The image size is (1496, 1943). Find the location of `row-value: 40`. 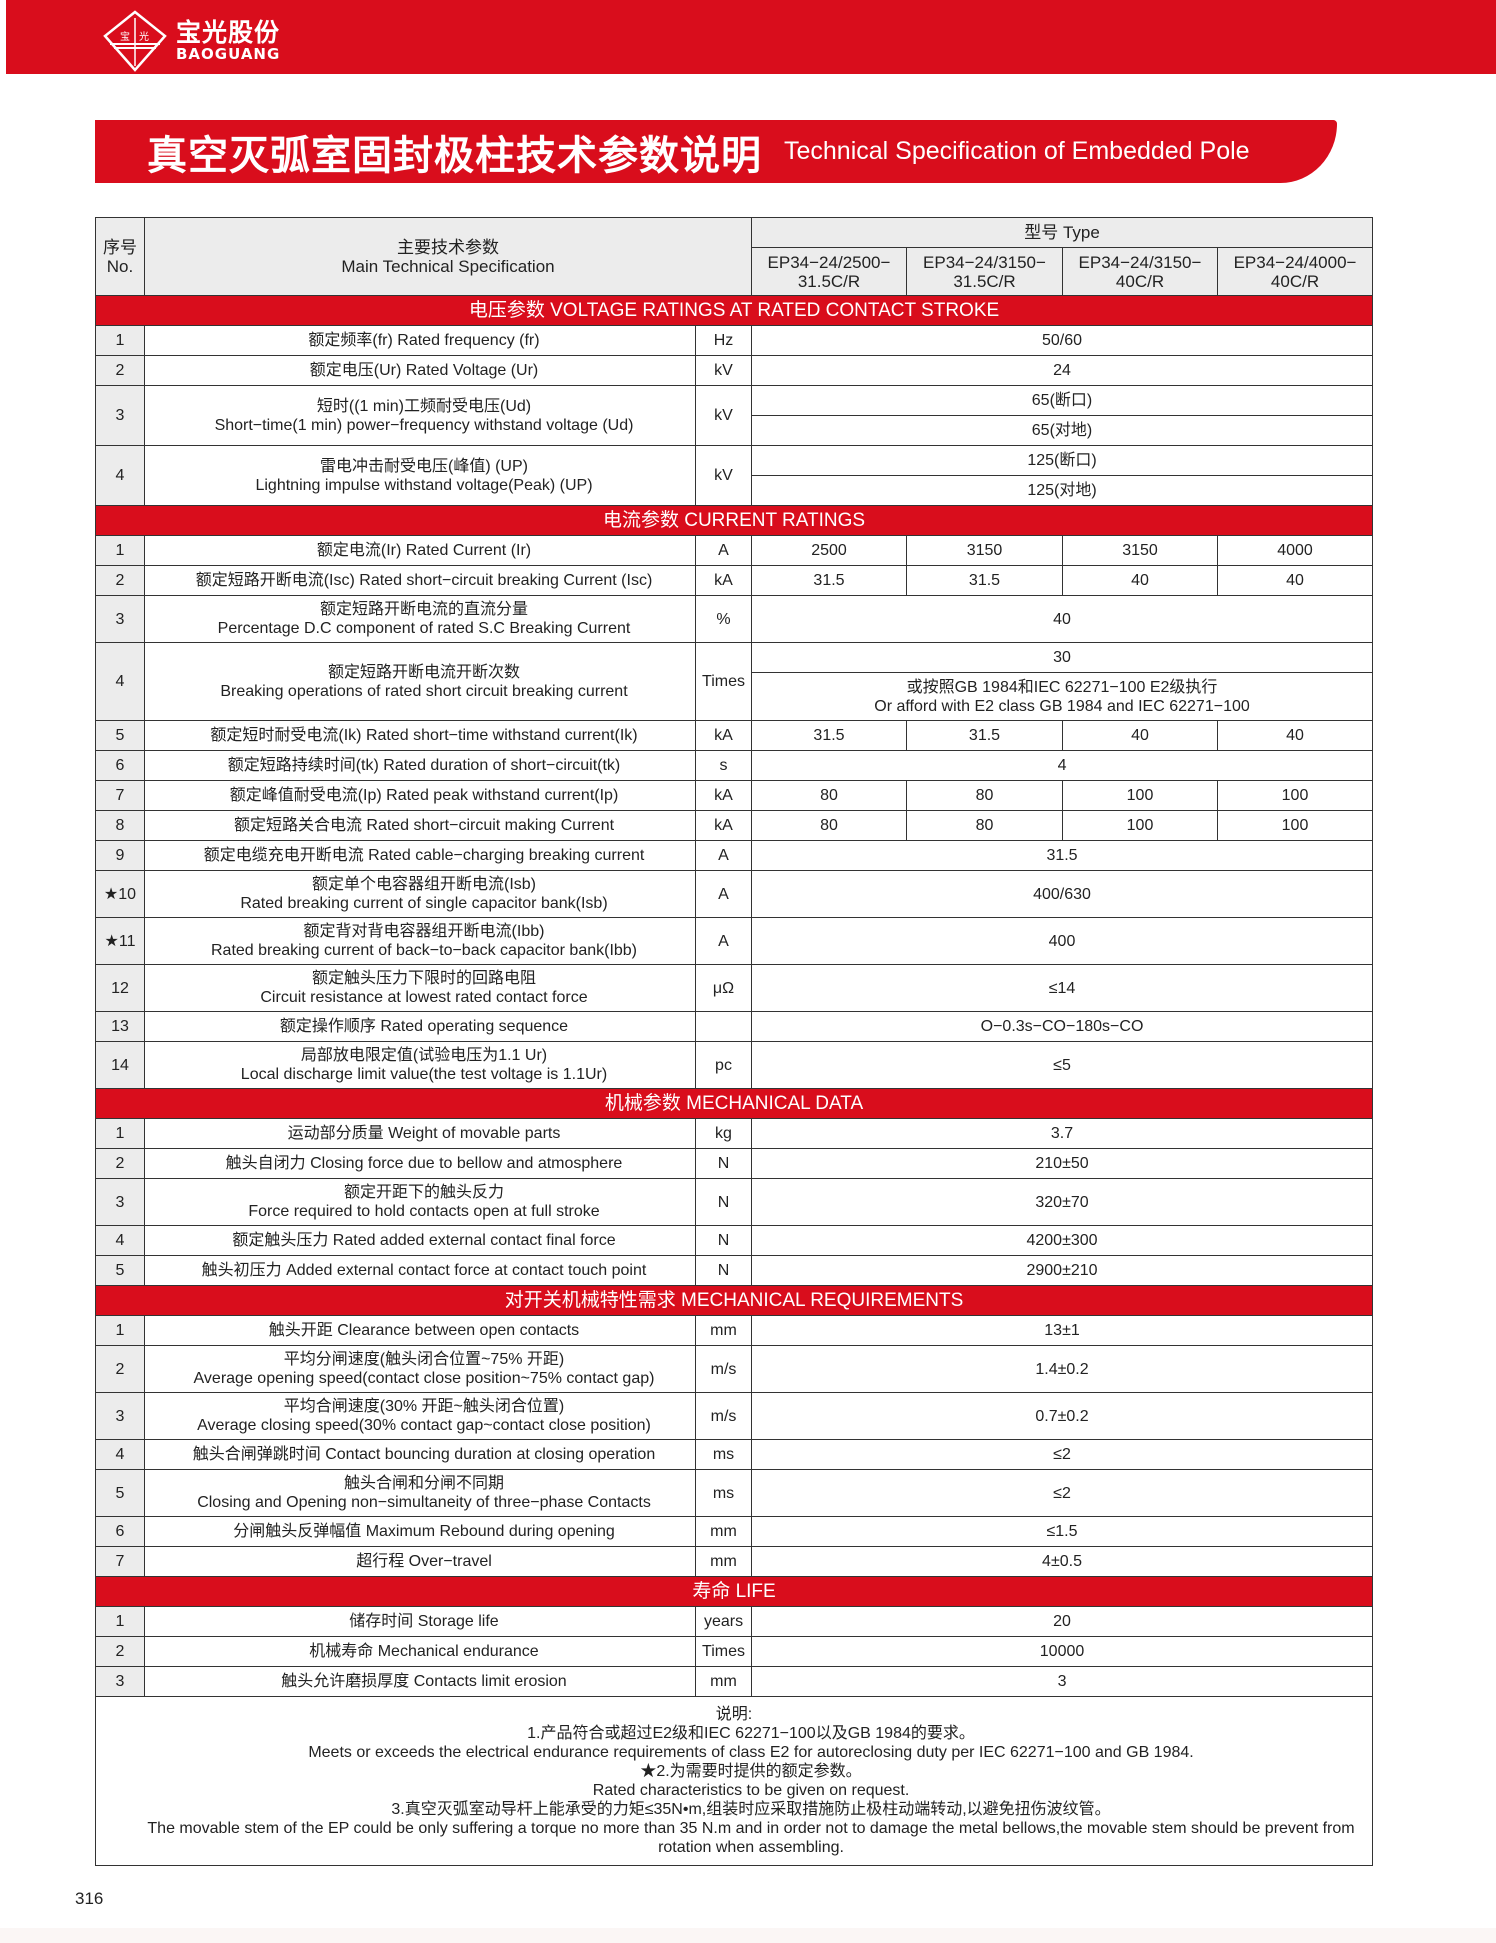

row-value: 40 is located at coordinates (1140, 580).